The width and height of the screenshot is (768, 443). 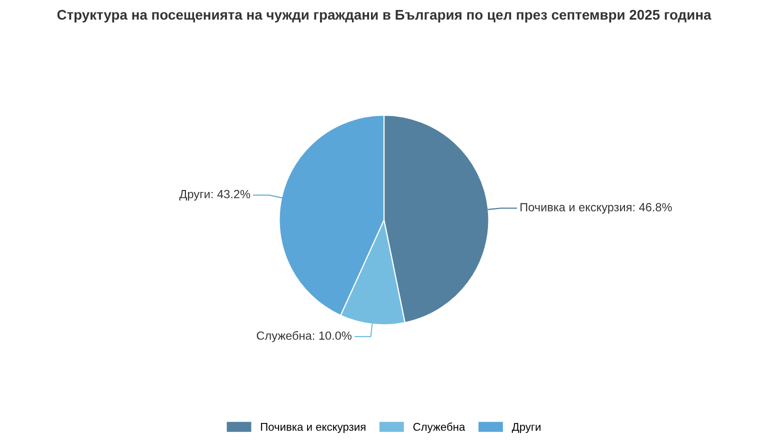 I want to click on legend-label: Почивка и екскурзия, so click(x=313, y=428).